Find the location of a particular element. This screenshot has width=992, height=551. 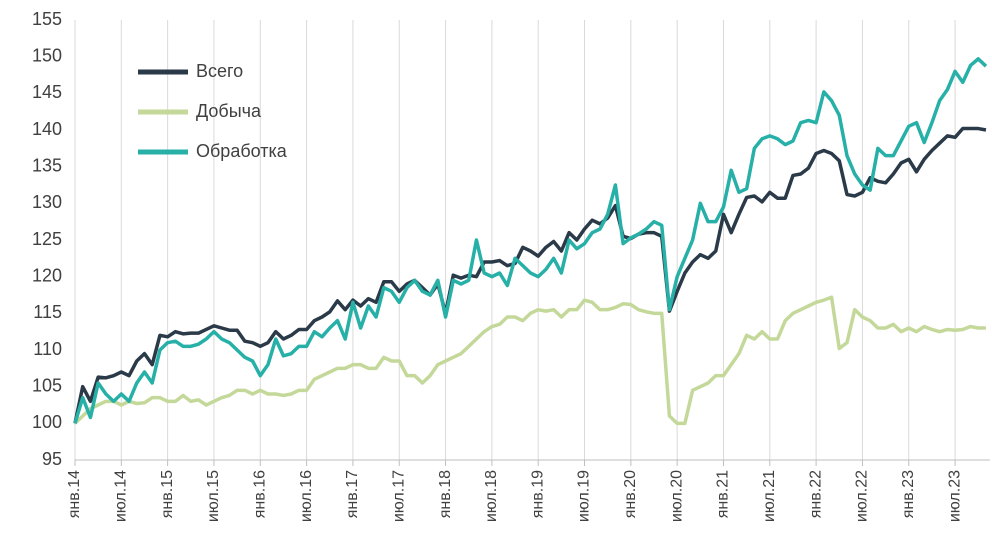

x-tick-label: янв.17 is located at coordinates (352, 494).